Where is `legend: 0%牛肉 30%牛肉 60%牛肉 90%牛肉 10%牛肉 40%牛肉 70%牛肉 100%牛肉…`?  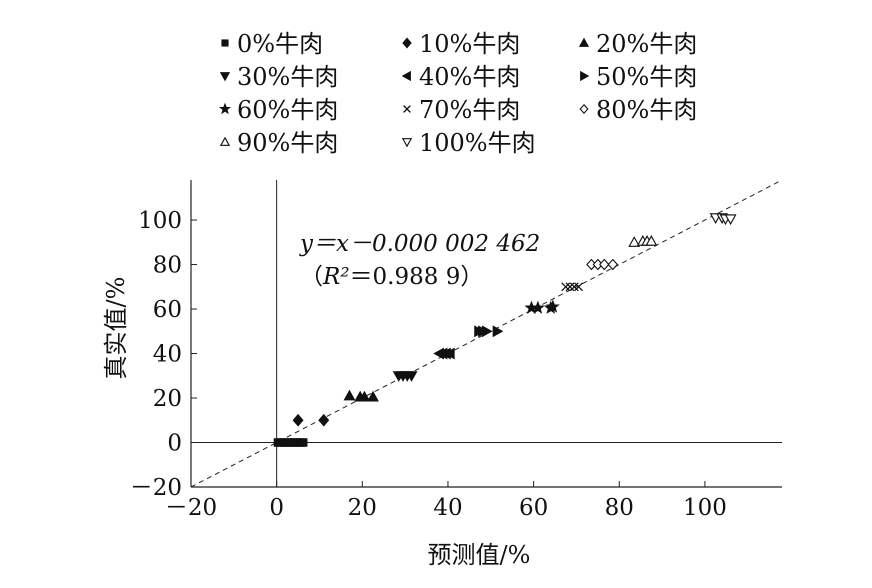
legend: 0%牛肉 30%牛肉 60%牛肉 90%牛肉 10%牛肉 40%牛肉 70%牛肉 100%牛肉… is located at coordinates (457, 93).